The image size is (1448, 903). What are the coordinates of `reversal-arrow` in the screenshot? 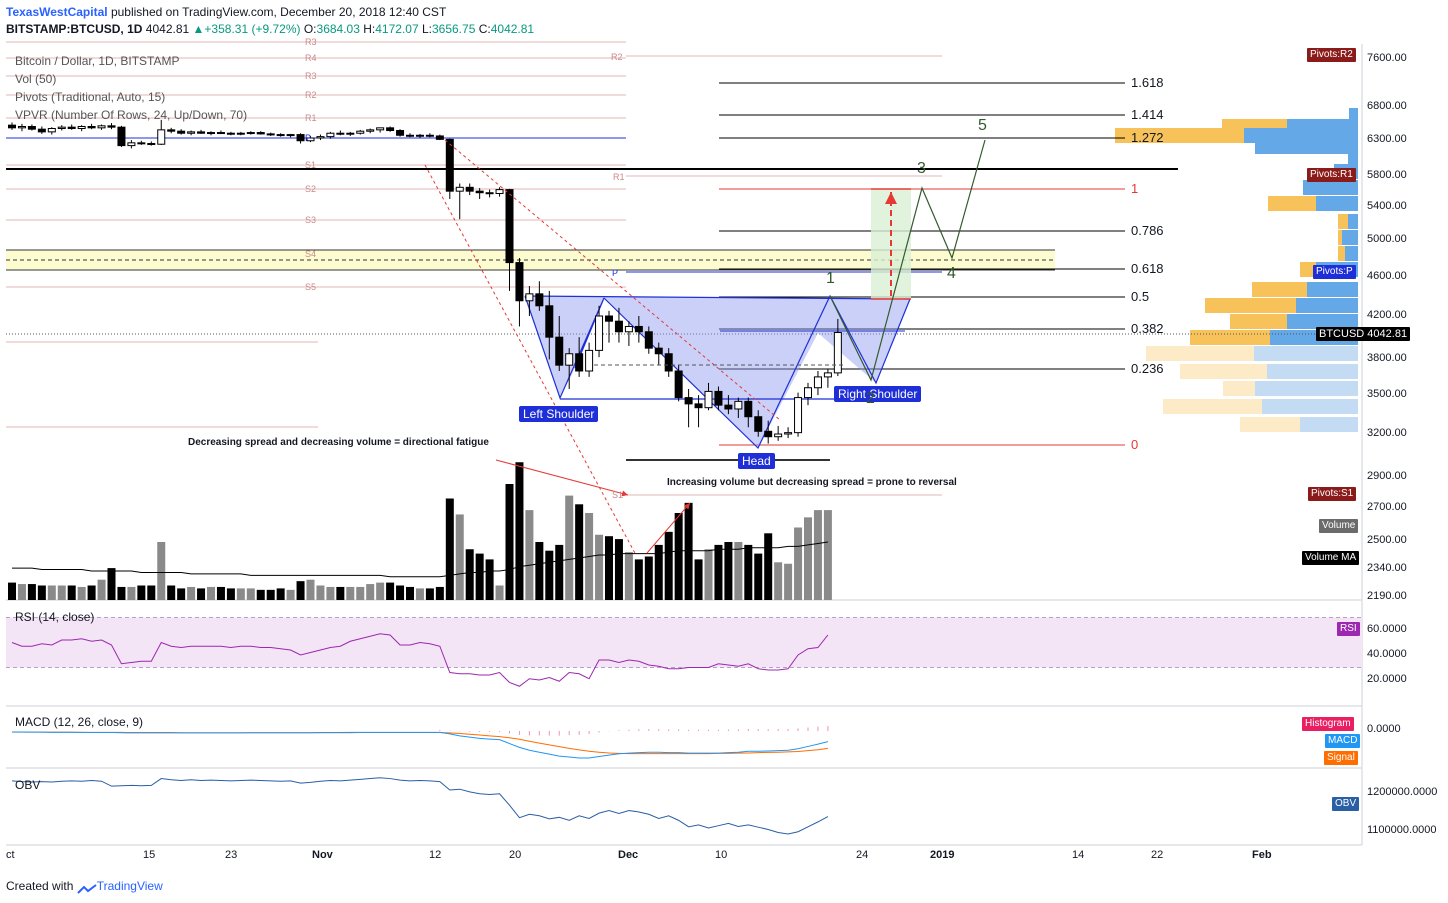 It's located at (668, 528).